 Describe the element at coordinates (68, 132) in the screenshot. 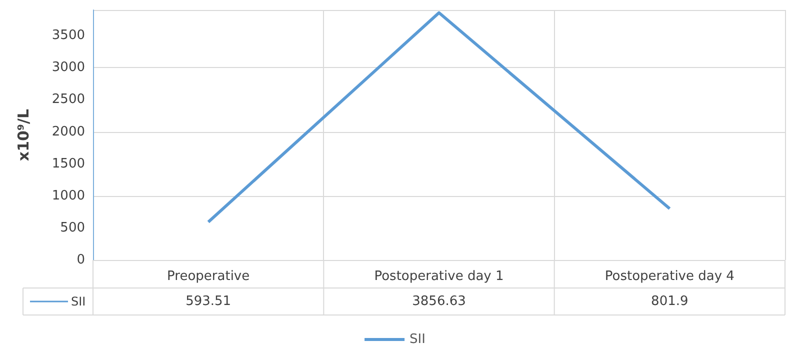

I see `y-tick-label: 2000` at that location.